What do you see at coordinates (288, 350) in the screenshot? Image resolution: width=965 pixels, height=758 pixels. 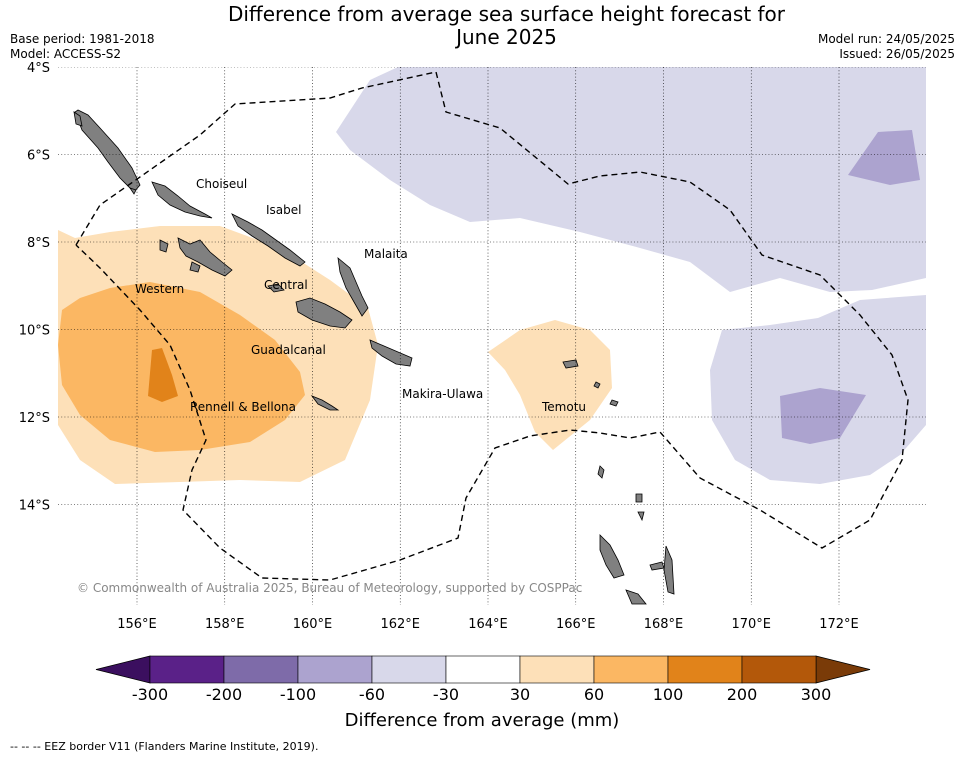 I see `province-label-guadalcanal: Guadalcanal` at bounding box center [288, 350].